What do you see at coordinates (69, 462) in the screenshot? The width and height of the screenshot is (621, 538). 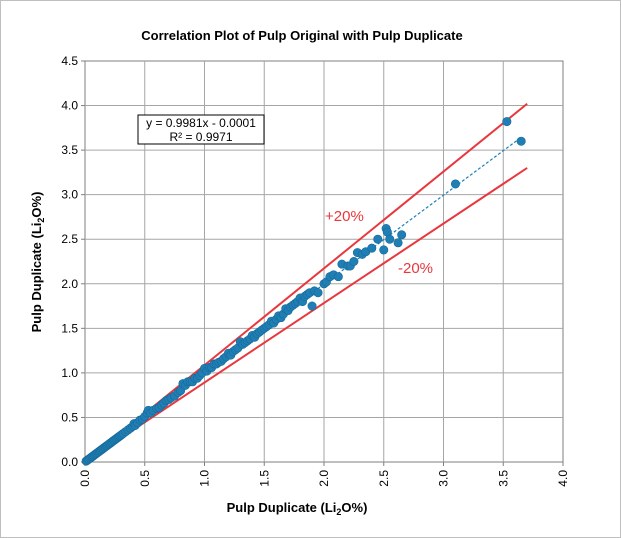 I see `y-tick-label: 0.0` at bounding box center [69, 462].